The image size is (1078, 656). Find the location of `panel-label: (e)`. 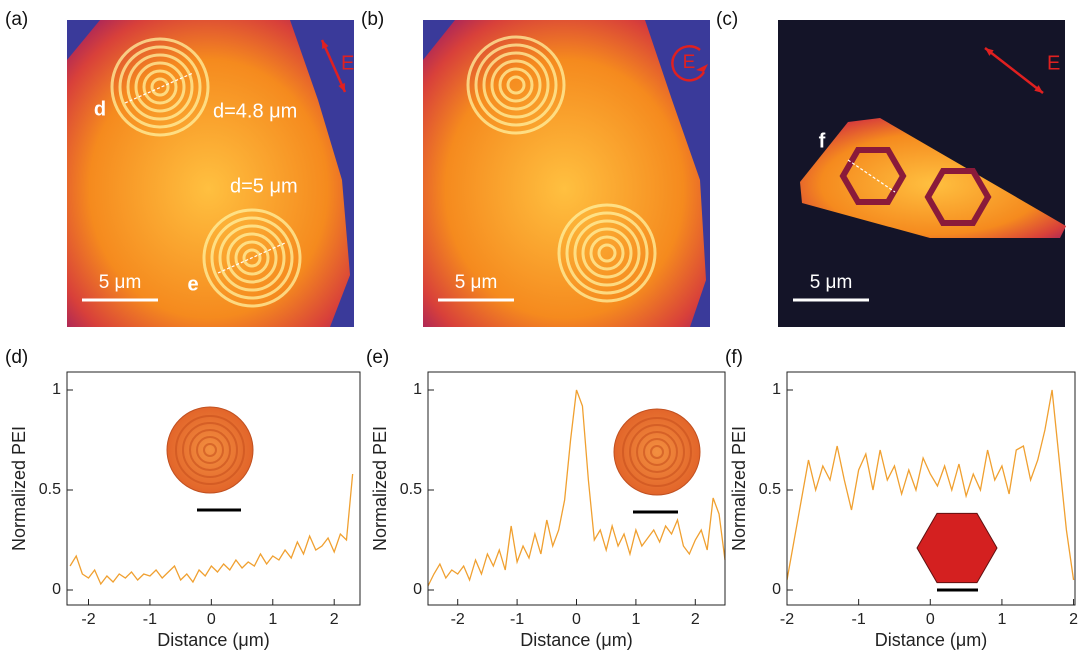

panel-label: (e) is located at coordinates (377, 357).